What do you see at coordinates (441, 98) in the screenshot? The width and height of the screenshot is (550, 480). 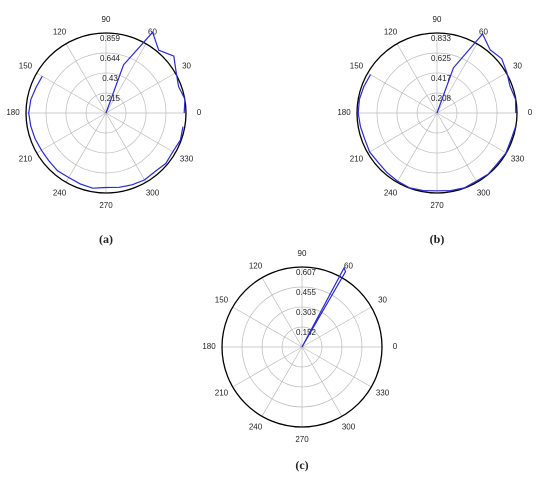 I see `radius-label: 0.208` at bounding box center [441, 98].